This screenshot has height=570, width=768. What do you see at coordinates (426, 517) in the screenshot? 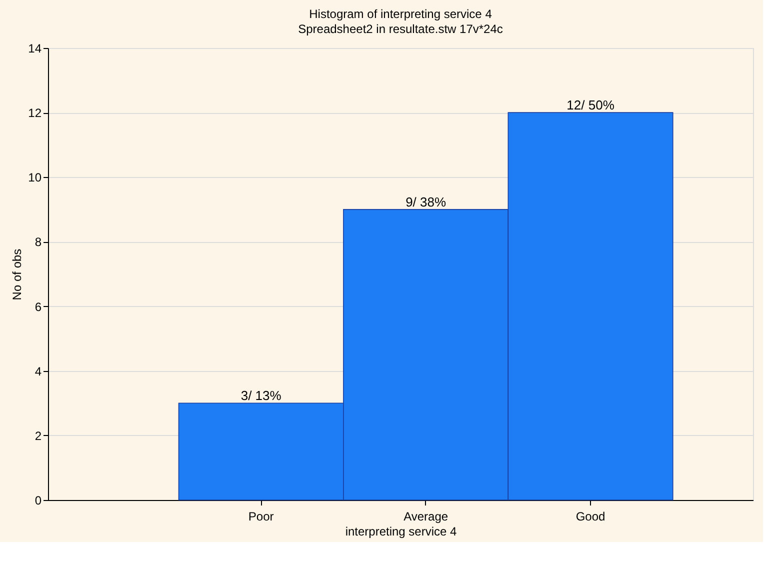
I see `x-tick-label: Average` at bounding box center [426, 517].